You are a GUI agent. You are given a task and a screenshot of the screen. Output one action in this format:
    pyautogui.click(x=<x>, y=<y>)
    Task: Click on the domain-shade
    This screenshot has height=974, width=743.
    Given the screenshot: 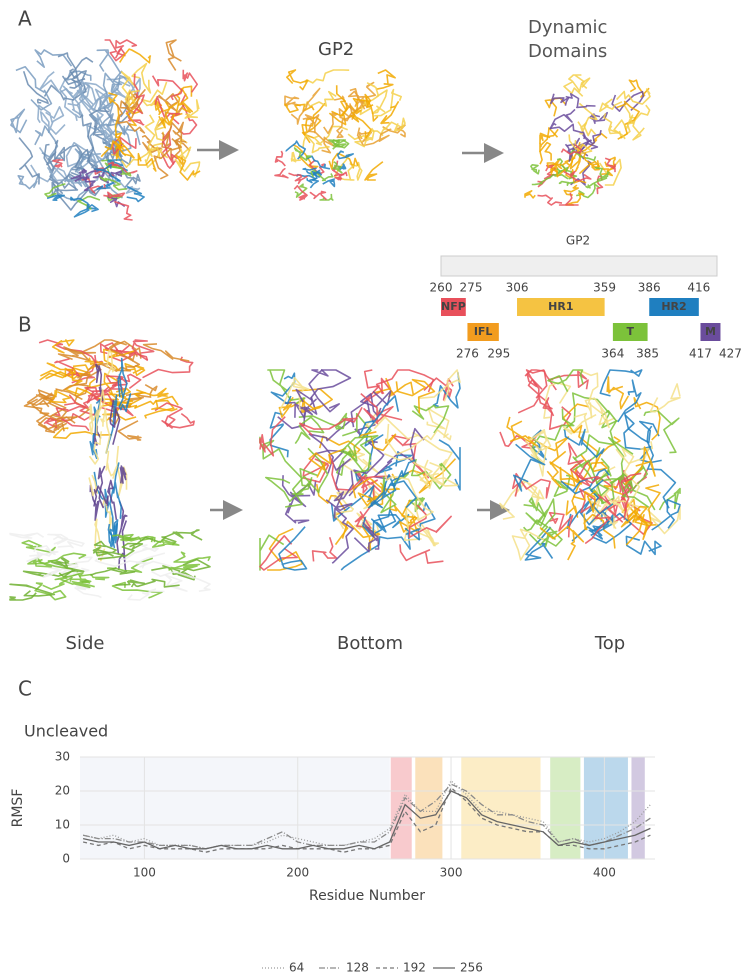 What is the action you would take?
    pyautogui.click(x=401, y=808)
    